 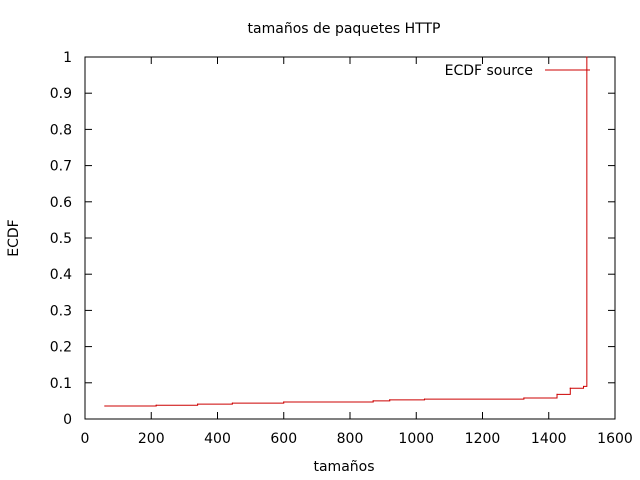 I want to click on legend: ECDF source, so click(x=517, y=71).